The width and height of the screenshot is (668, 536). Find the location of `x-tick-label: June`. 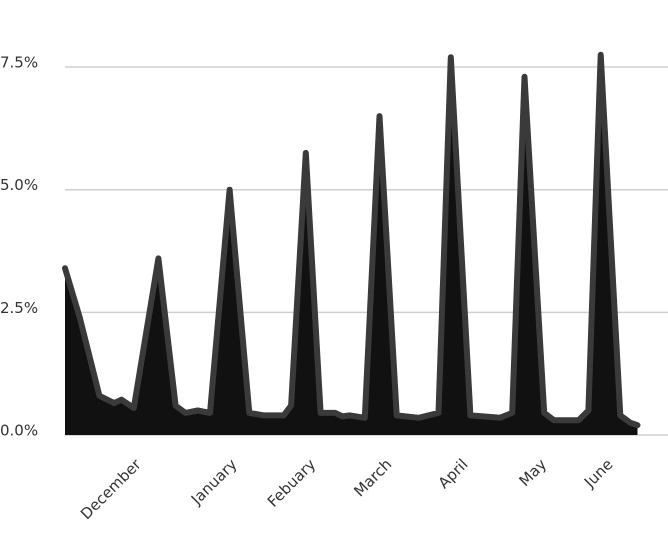

x-tick-label: June is located at coordinates (598, 473).